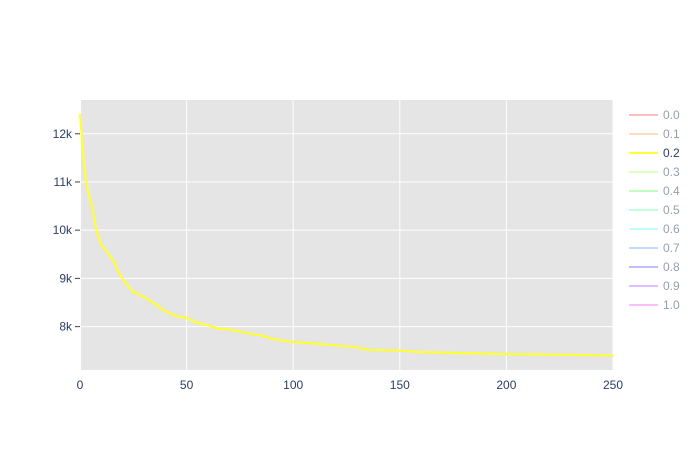 The height and width of the screenshot is (450, 700). Describe the element at coordinates (654, 115) in the screenshot. I see `legend-item-0.0: 0.0` at that location.